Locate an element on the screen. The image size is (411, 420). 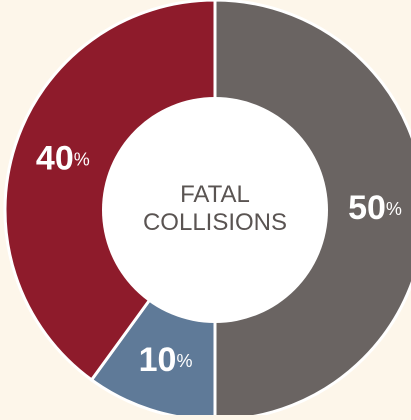
slice-label: 10% is located at coordinates (166, 360).